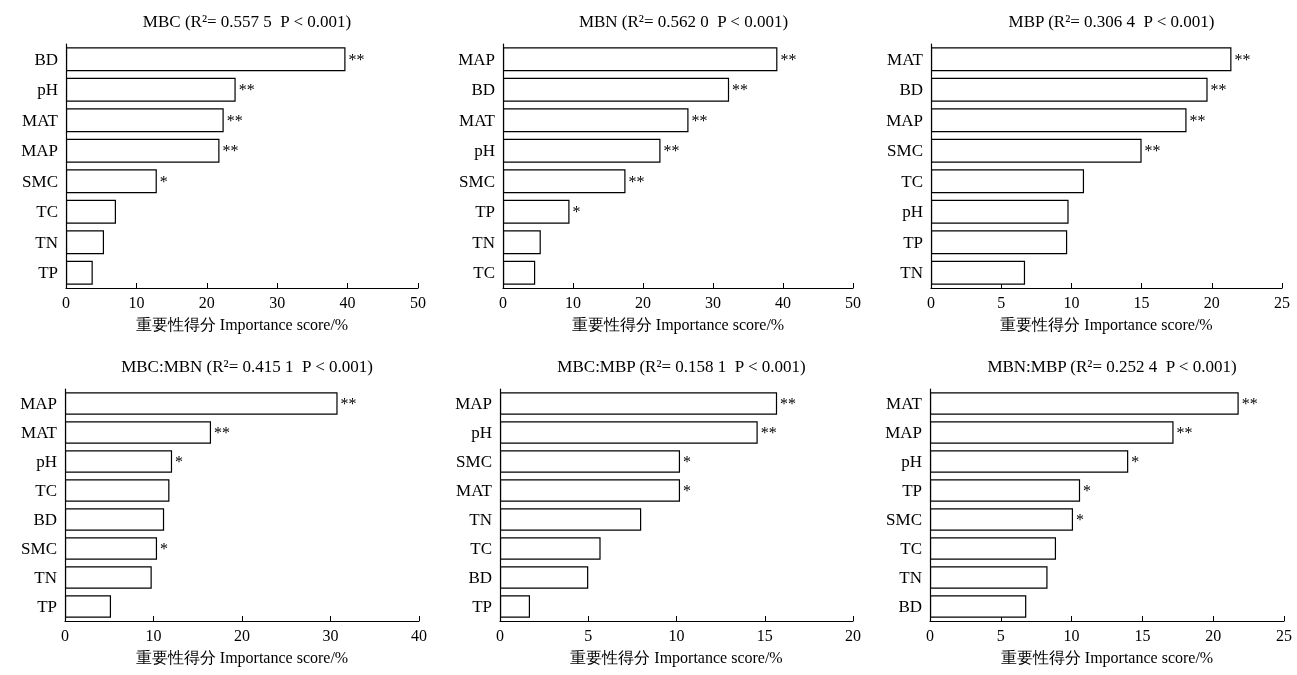 Image resolution: width=1297 pixels, height=675 pixels. What do you see at coordinates (247, 21) in the screenshot?
I see `chart-title: MBC (R²= 0.557 5 P < 0.001)` at bounding box center [247, 21].